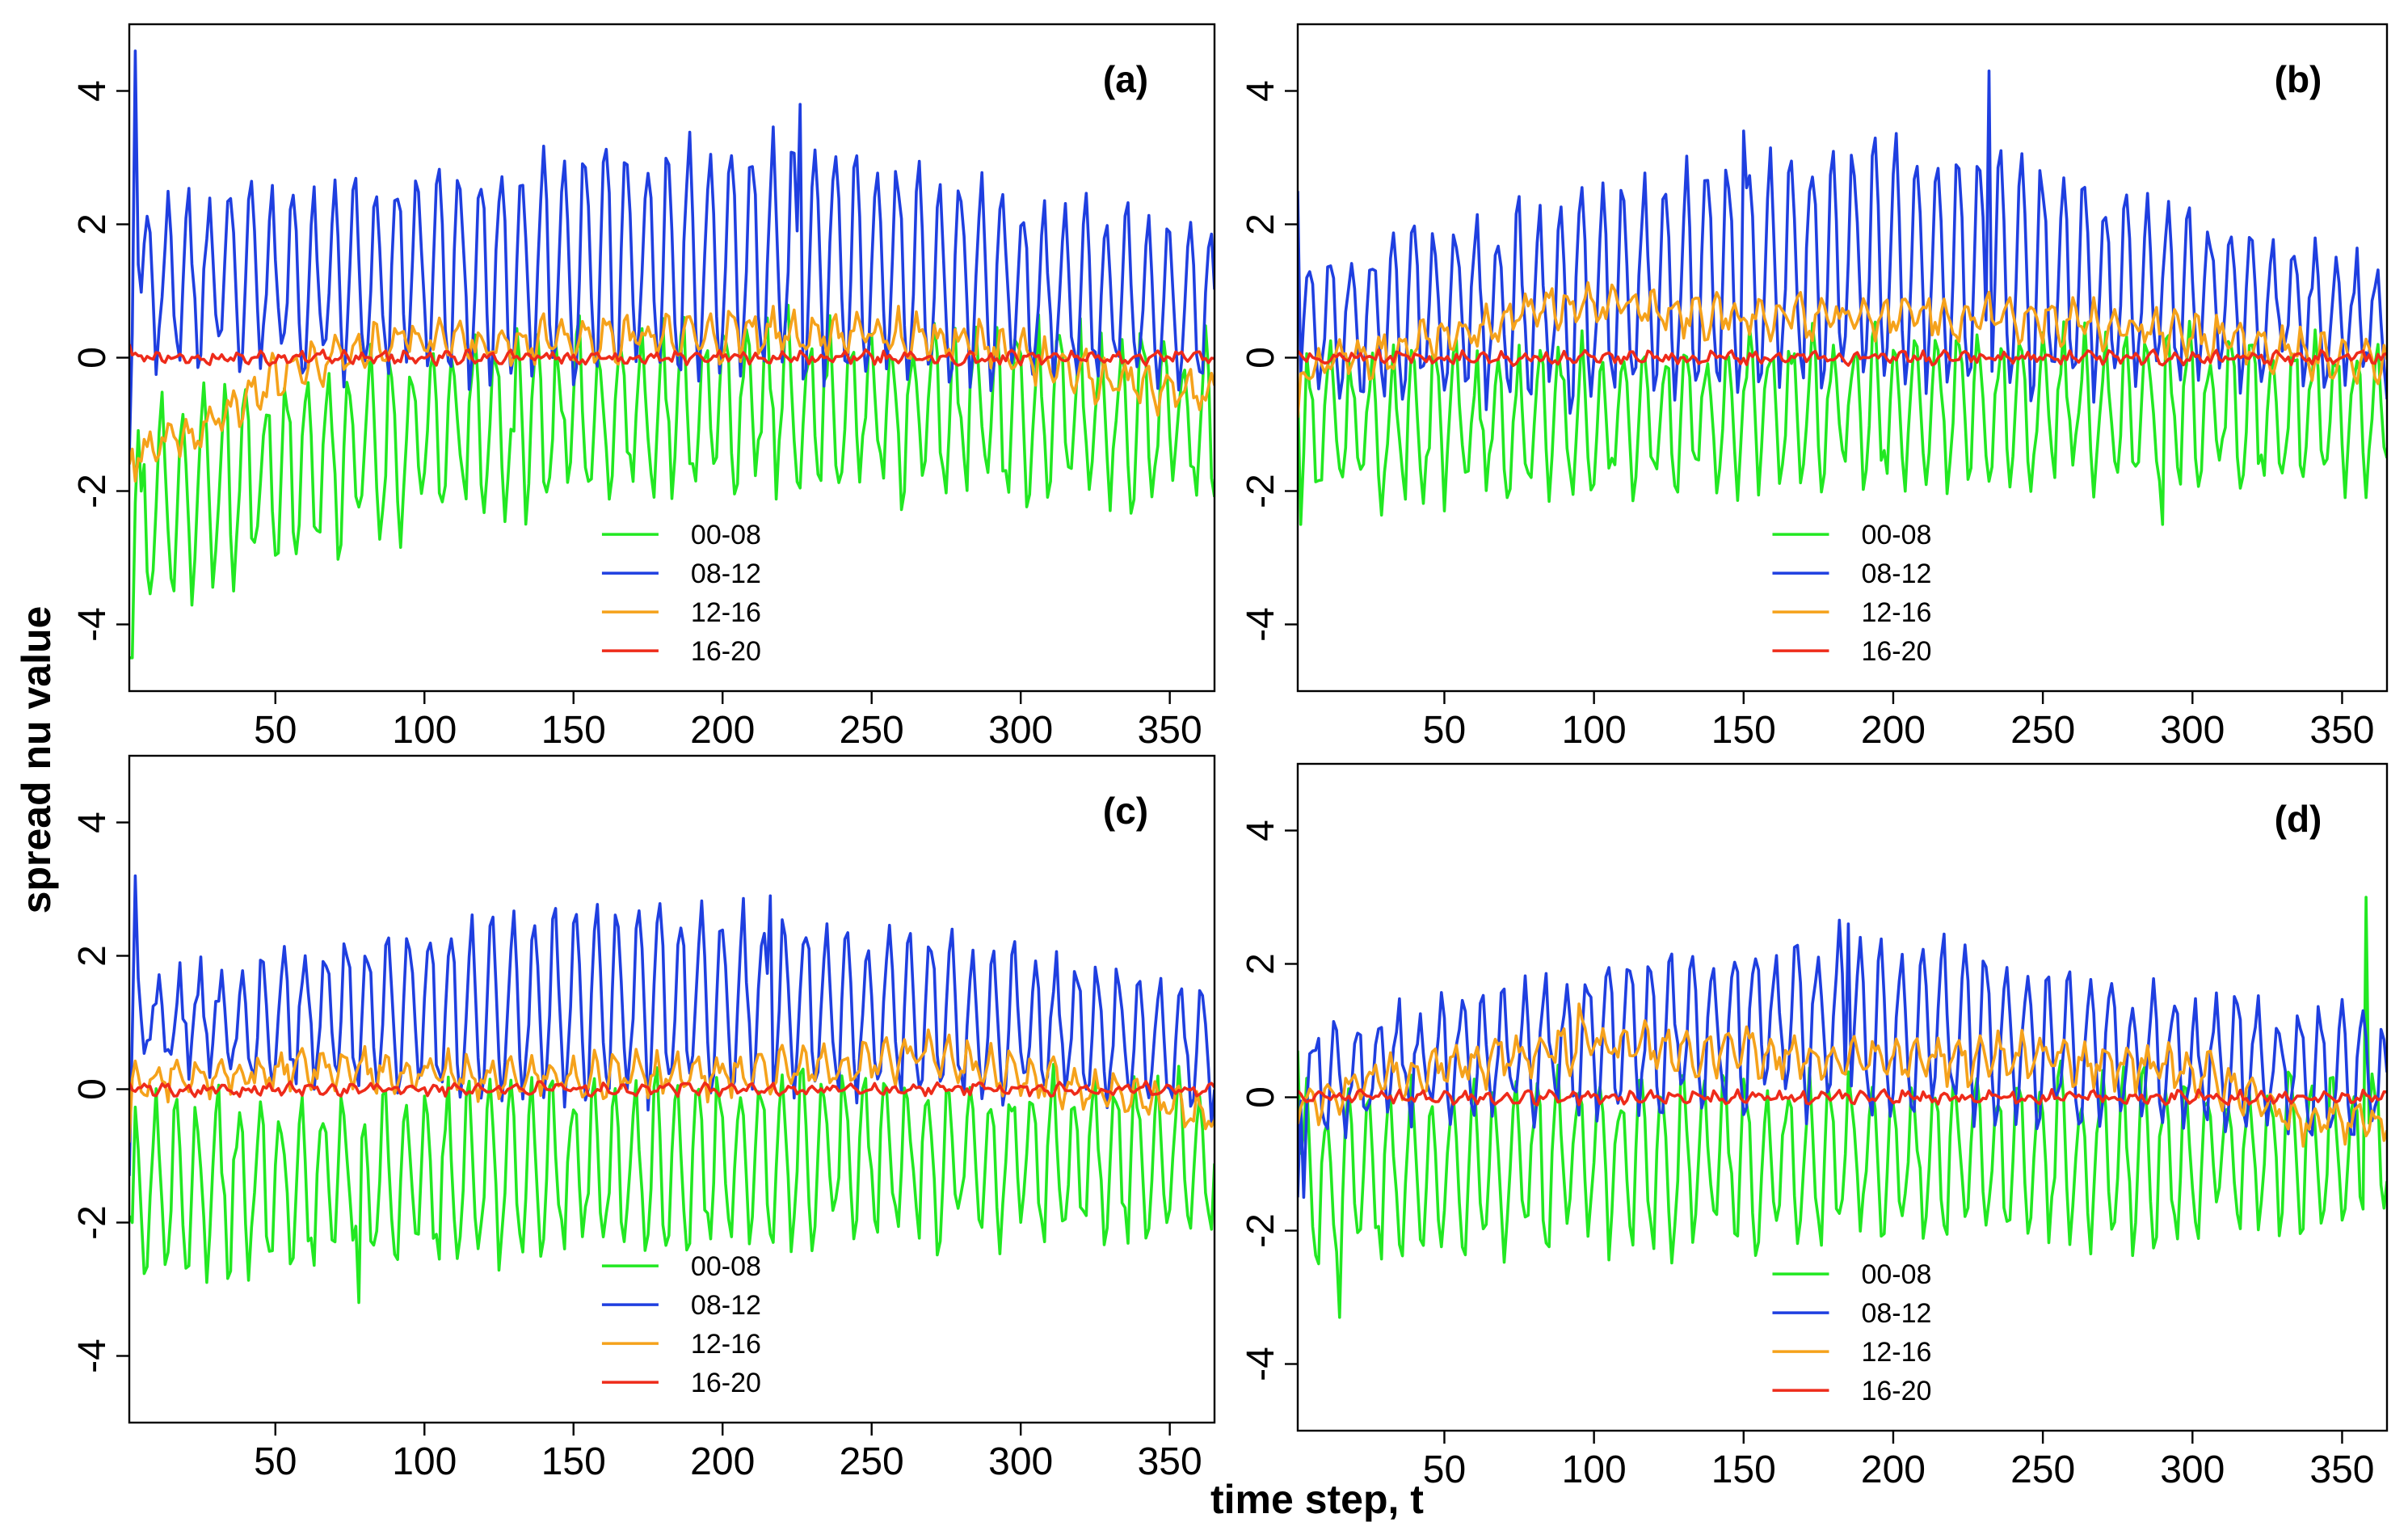  Describe the element at coordinates (1317, 1499) in the screenshot. I see `x-axis-title: time step, t` at that location.